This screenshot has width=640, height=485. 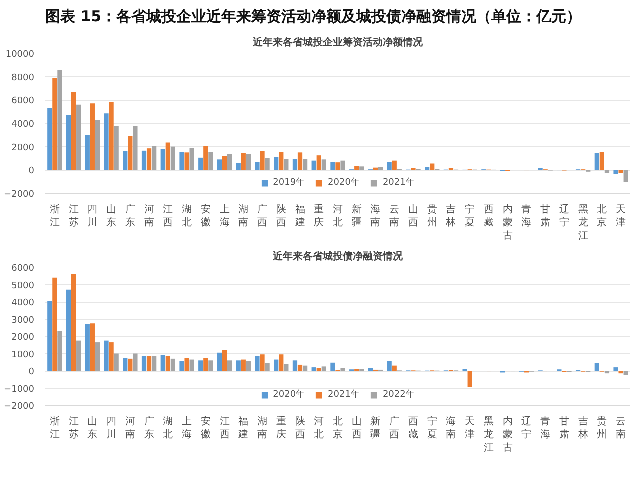 What do you see at coordinates (19, 389) in the screenshot?
I see `y-tick-label: −1000` at bounding box center [19, 389].